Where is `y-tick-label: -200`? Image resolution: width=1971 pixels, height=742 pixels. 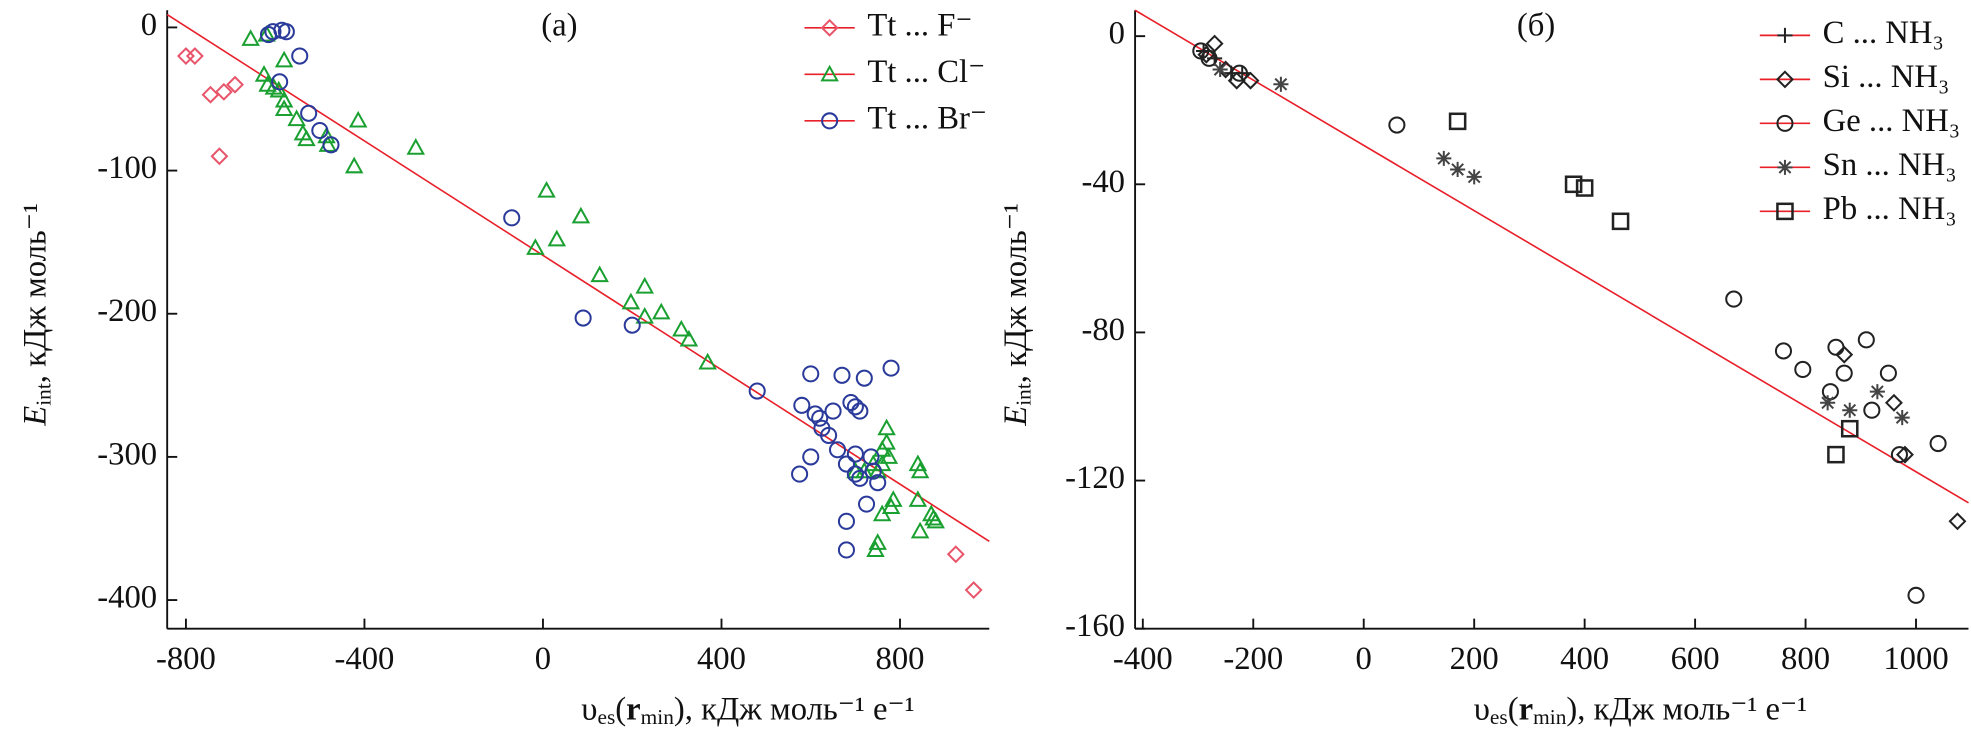 y-tick-label: -200 is located at coordinates (127, 311).